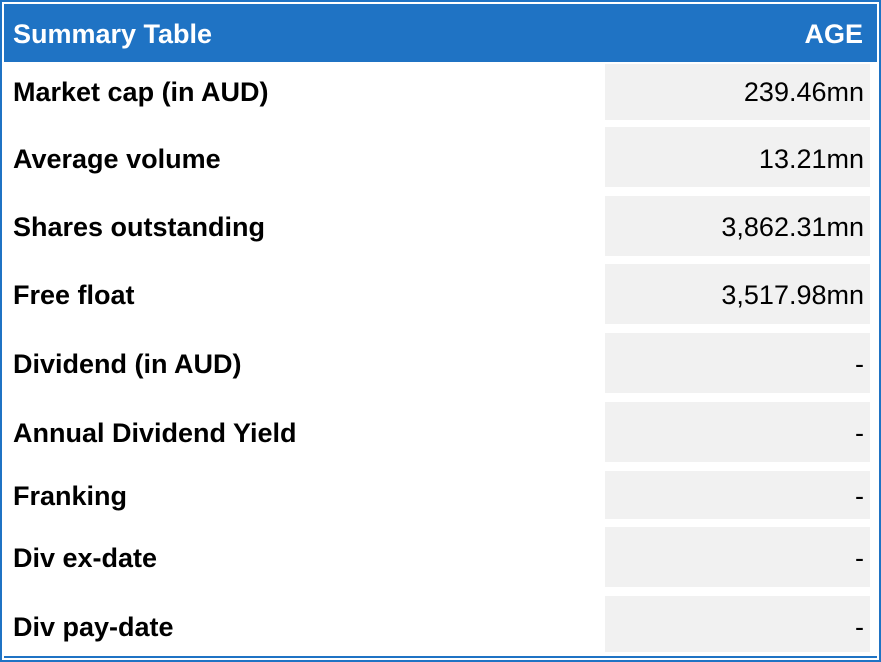  Describe the element at coordinates (139, 227) in the screenshot. I see `row-label: Shares outstanding` at that location.